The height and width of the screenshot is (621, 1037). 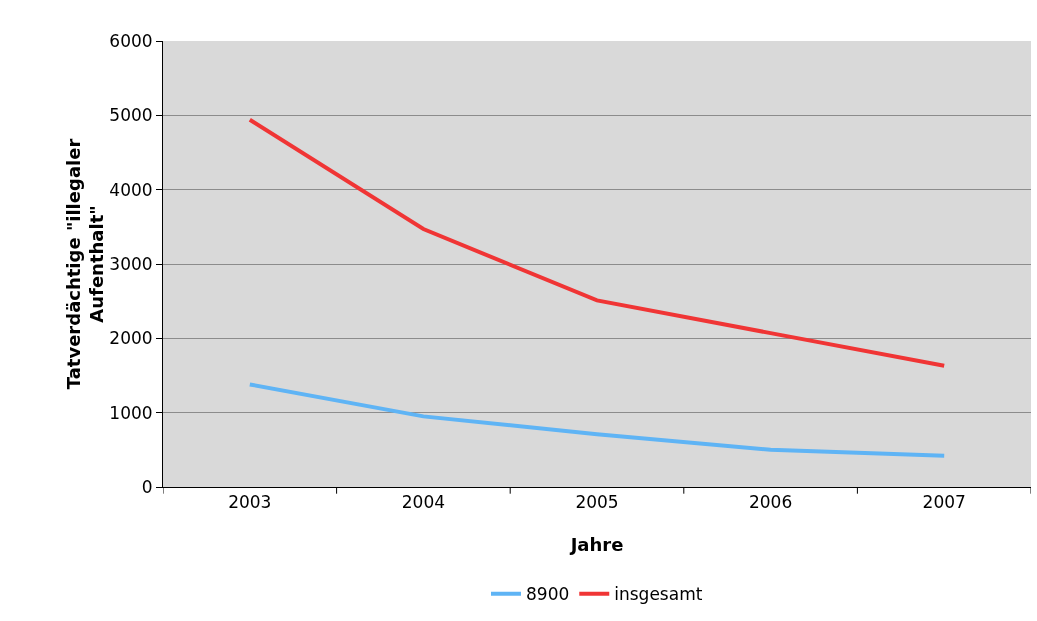 I want to click on legend-label: insgesamt, so click(x=658, y=594).